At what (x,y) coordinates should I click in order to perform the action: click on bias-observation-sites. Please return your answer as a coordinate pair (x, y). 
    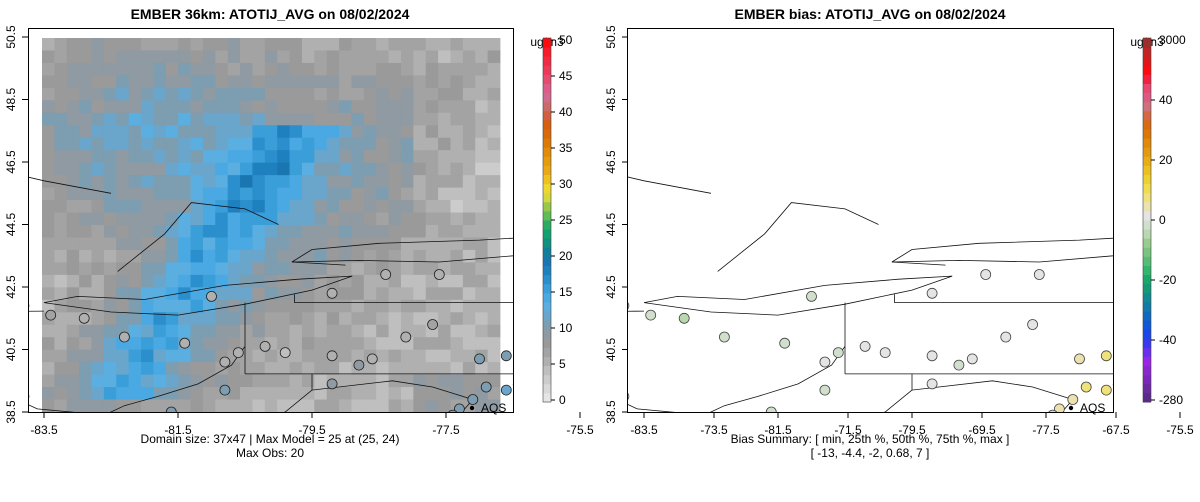
    Looking at the image, I should click on (876, 340).